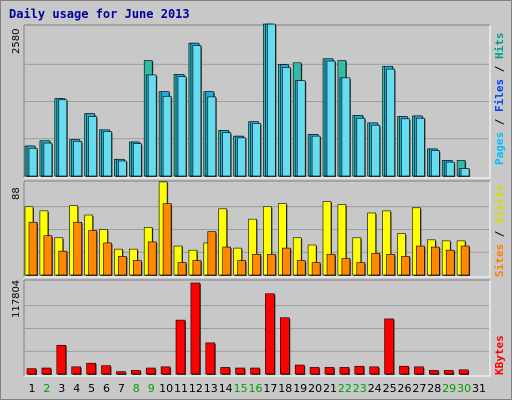 The image size is (512, 400). Describe the element at coordinates (285, 388) in the screenshot. I see `day-label: 18` at that location.